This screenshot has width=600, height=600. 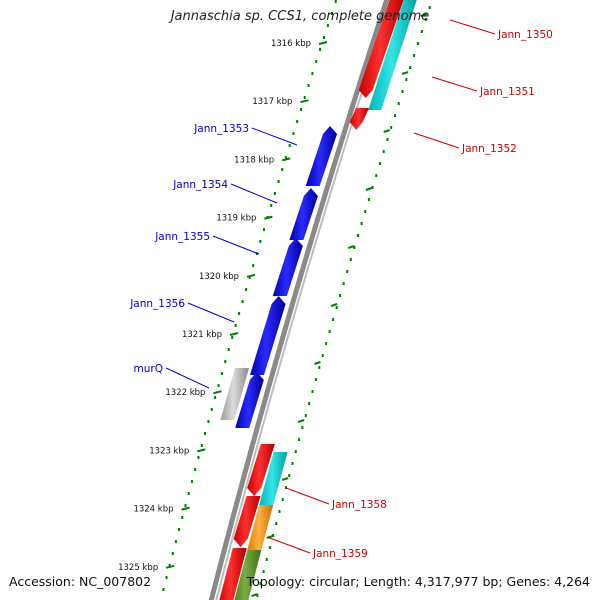 I want to click on tick-label: 1319 kbp, so click(x=236, y=219).